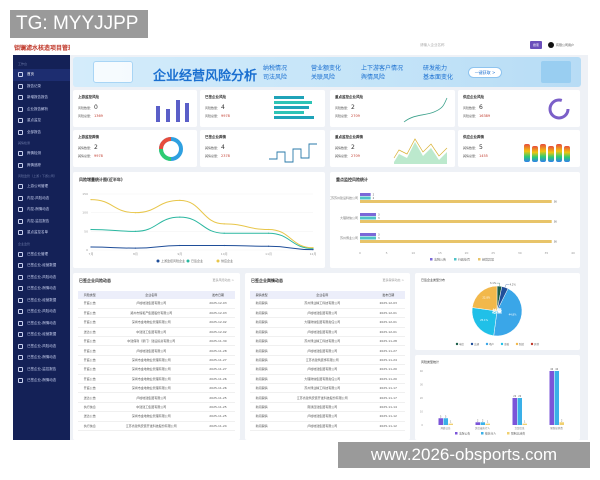 This screenshot has height=480, width=600. Describe the element at coordinates (41, 210) in the screenshot. I see `sidebar-item: 内控-舆情动态` at that location.